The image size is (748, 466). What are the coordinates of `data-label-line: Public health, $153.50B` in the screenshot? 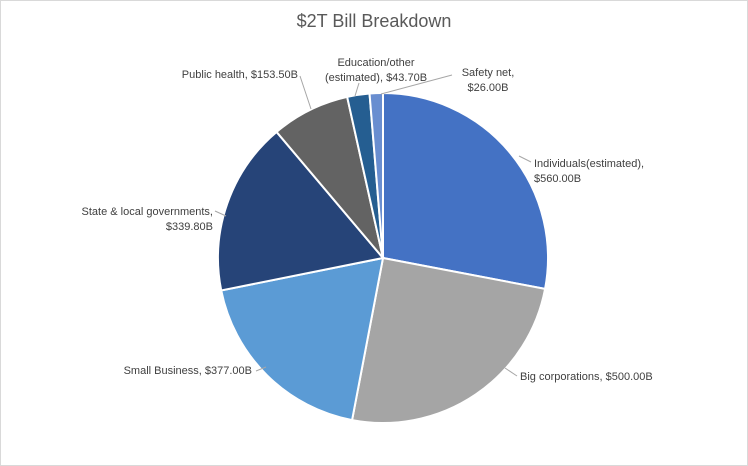 It's located at (240, 75).